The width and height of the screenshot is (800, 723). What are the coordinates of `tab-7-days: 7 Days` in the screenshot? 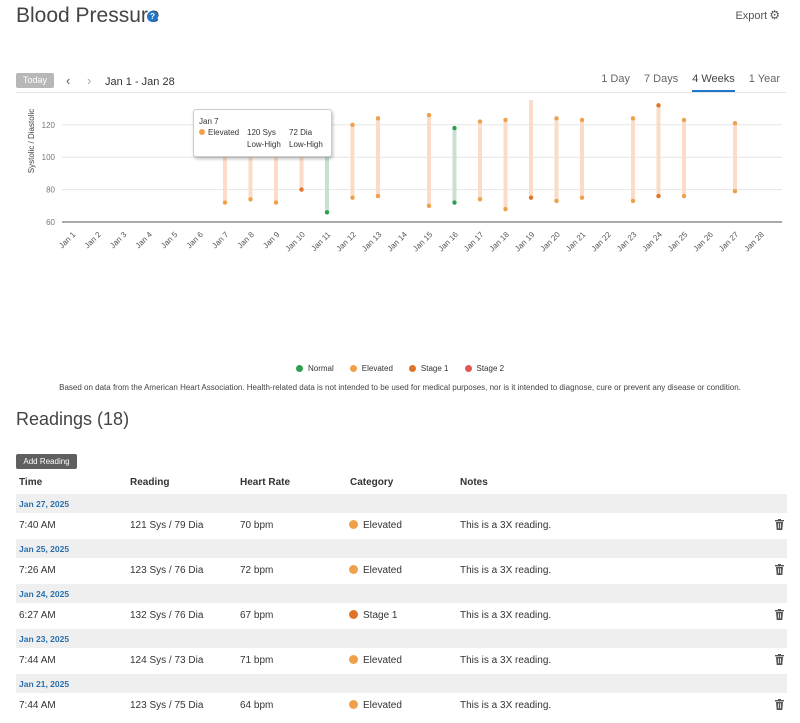 It's located at (661, 79).